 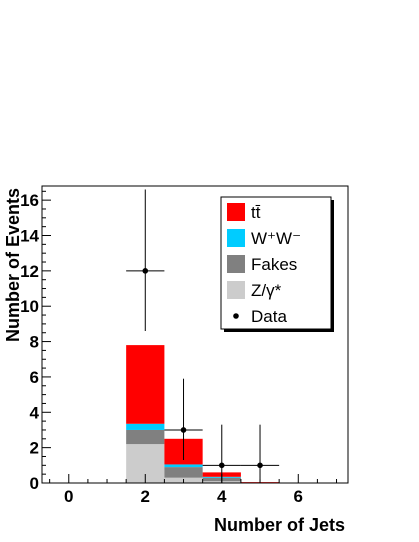 What do you see at coordinates (279, 525) in the screenshot?
I see `x-axis-label: Number of Jets` at bounding box center [279, 525].